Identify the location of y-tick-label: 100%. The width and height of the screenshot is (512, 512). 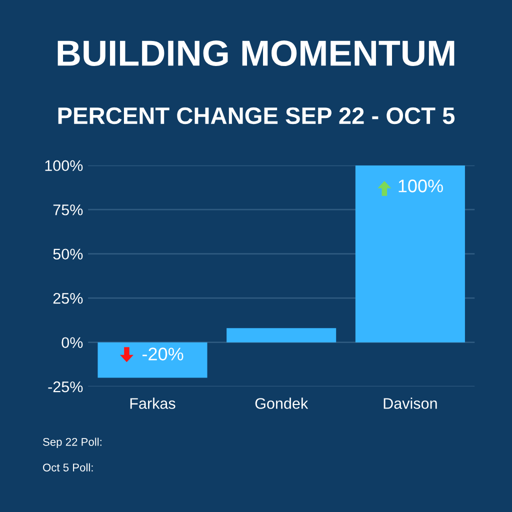
(64, 166).